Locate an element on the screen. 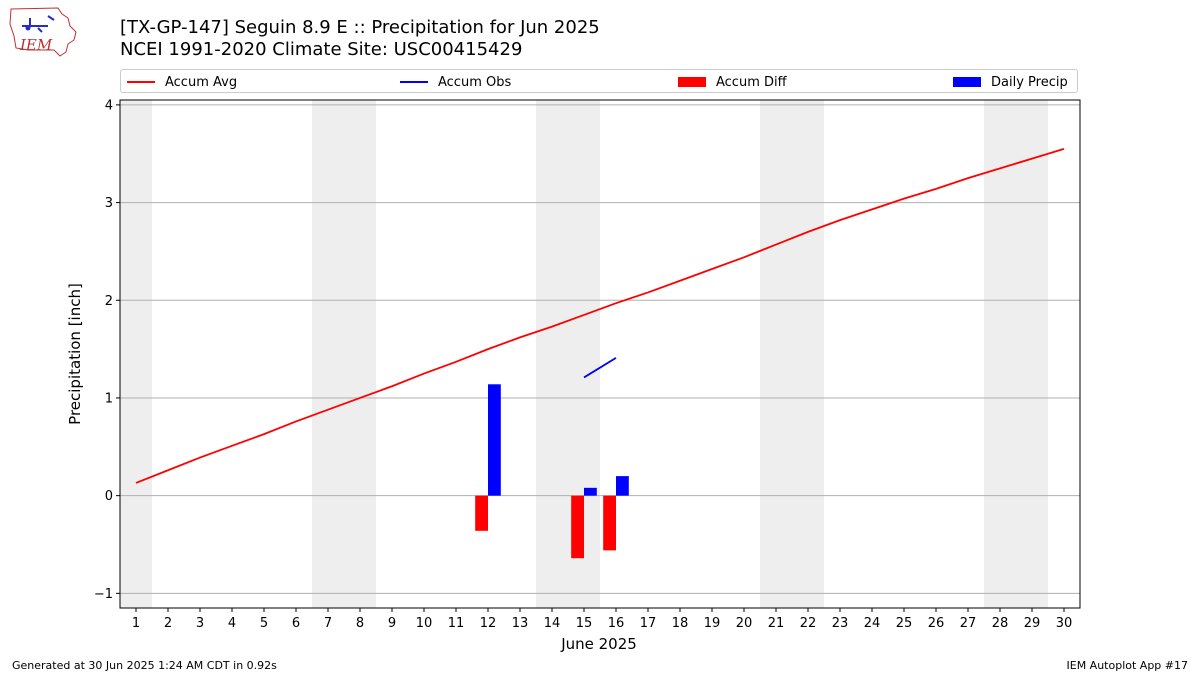 The image size is (1200, 675). x-tick-label: 10 is located at coordinates (424, 623).